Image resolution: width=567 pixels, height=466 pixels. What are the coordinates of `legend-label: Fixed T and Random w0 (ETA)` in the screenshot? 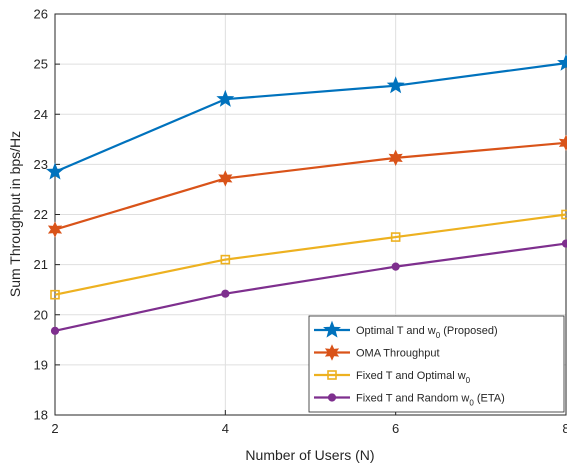 It's located at (430, 400).